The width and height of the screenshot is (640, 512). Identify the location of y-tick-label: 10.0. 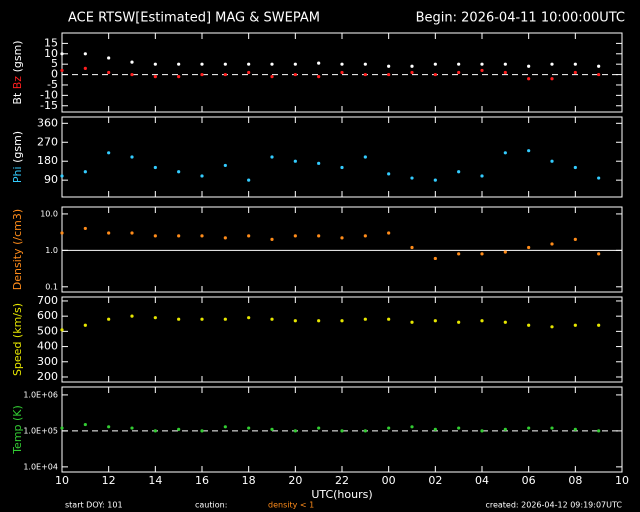
(49, 213).